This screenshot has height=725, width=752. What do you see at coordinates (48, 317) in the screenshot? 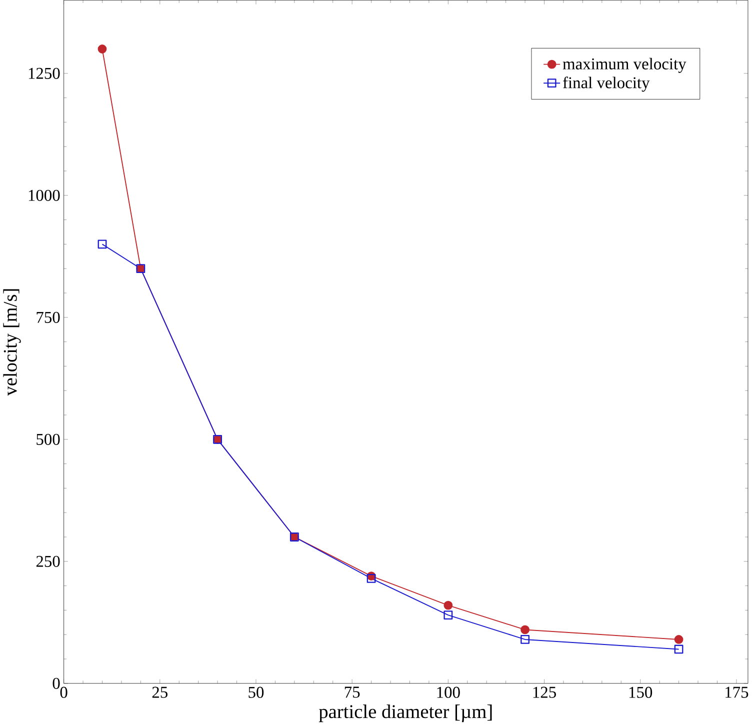
I see `y-tick-label: 750` at bounding box center [48, 317].